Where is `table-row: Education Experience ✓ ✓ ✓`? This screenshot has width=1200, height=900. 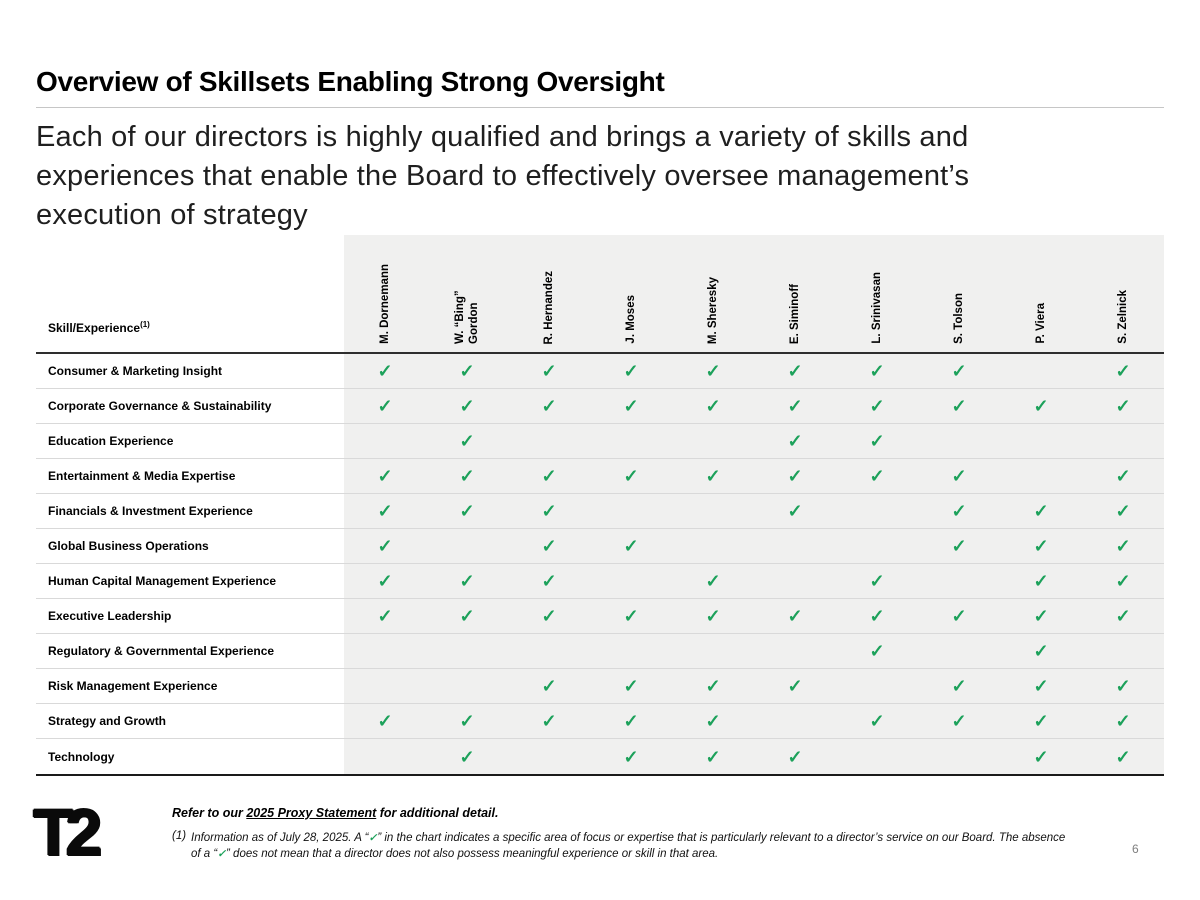
table-row: Education Experience ✓ ✓ ✓ is located at coordinates (600, 441).